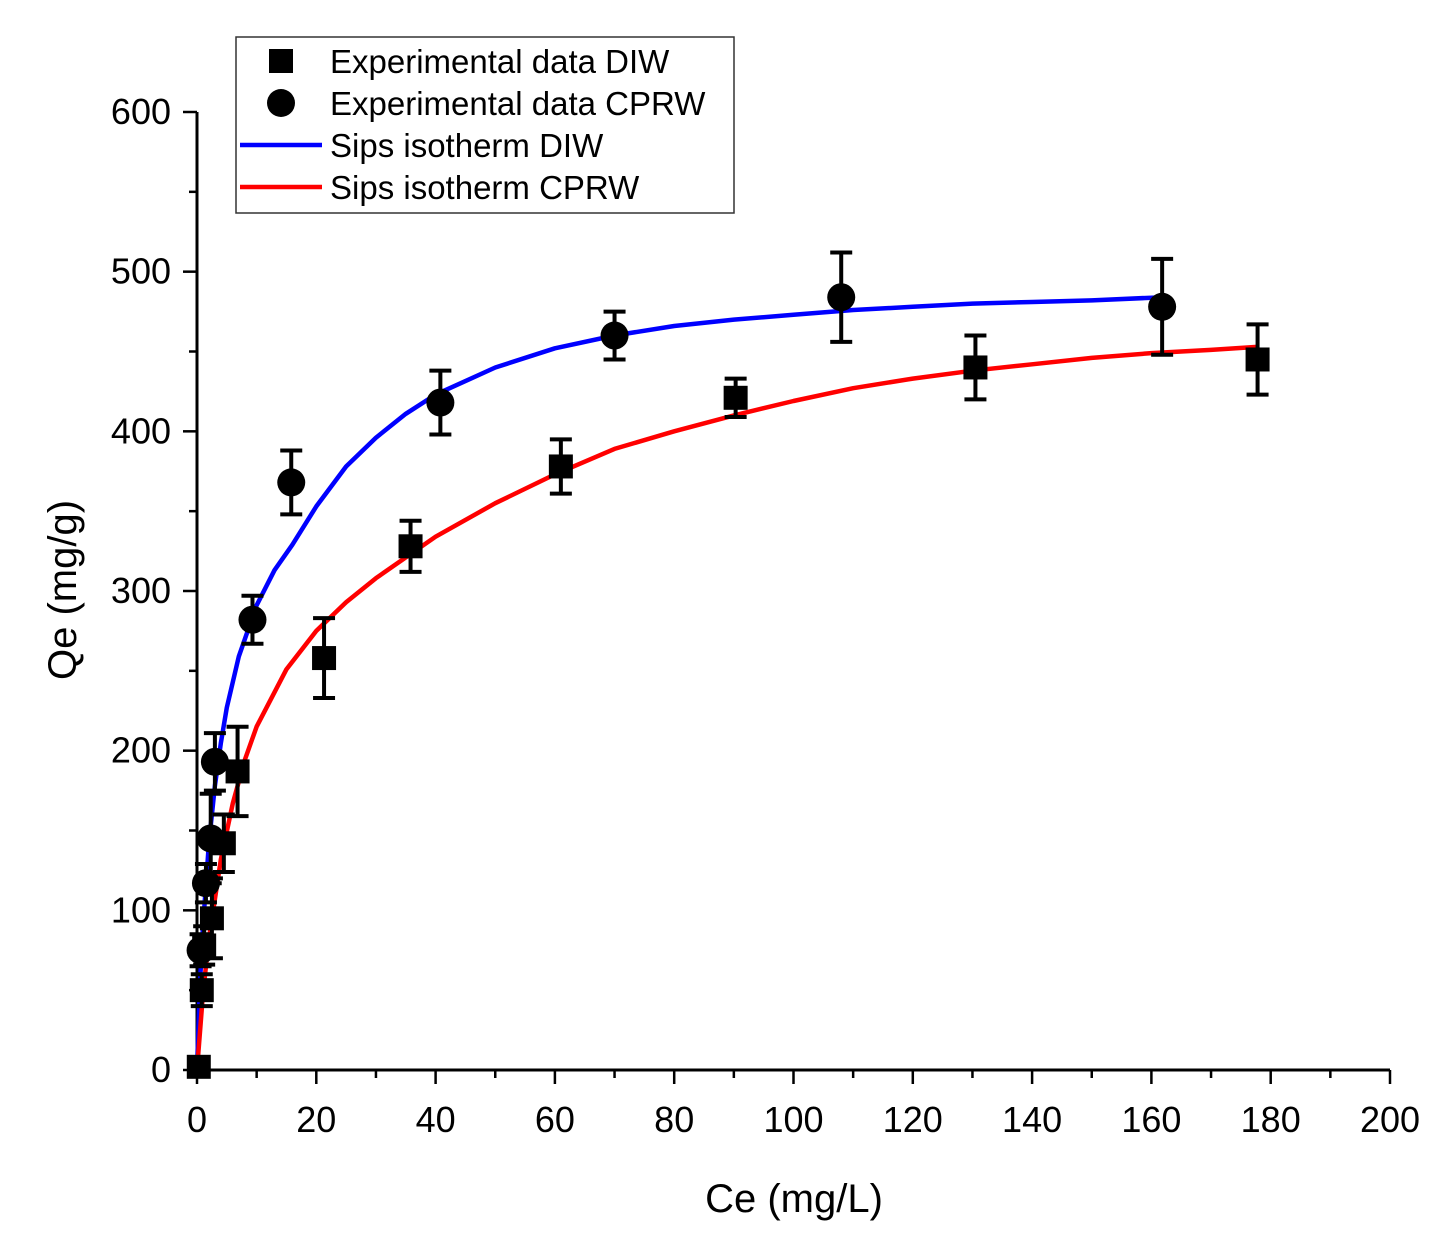 The width and height of the screenshot is (1454, 1248). Describe the element at coordinates (161, 1069) in the screenshot. I see `y-tick-label: 0` at that location.